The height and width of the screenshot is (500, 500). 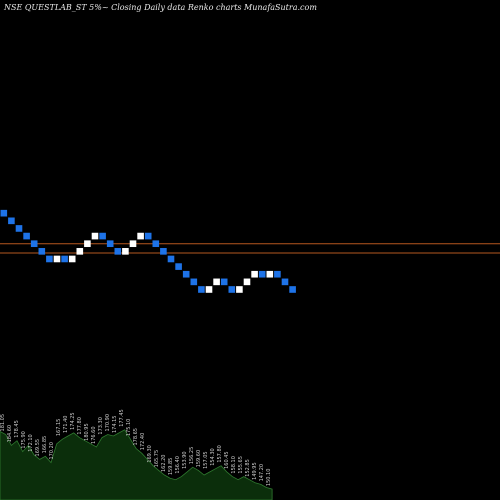 I want to click on price-label: 177.80, so click(x=80, y=426).